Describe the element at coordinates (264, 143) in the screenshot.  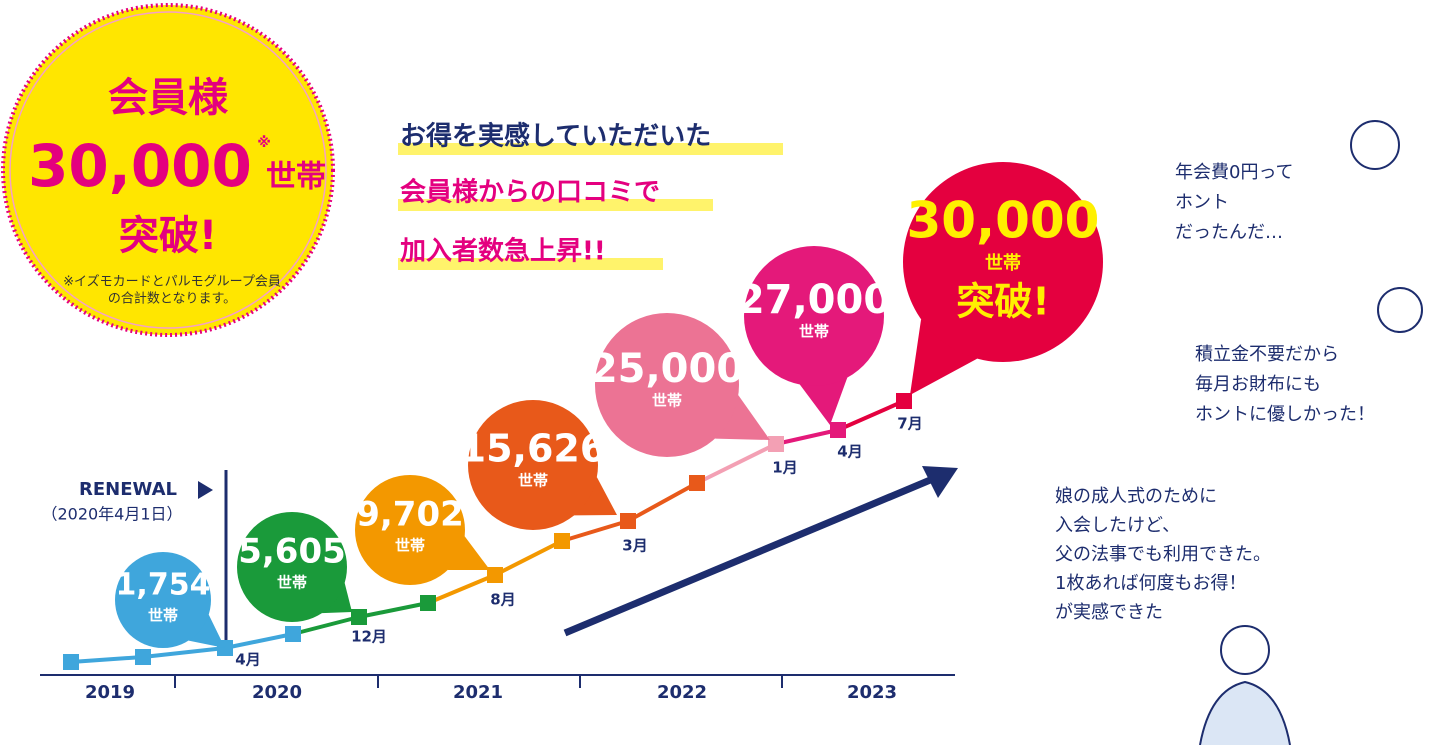
I see `badge-mark: ※` at that location.